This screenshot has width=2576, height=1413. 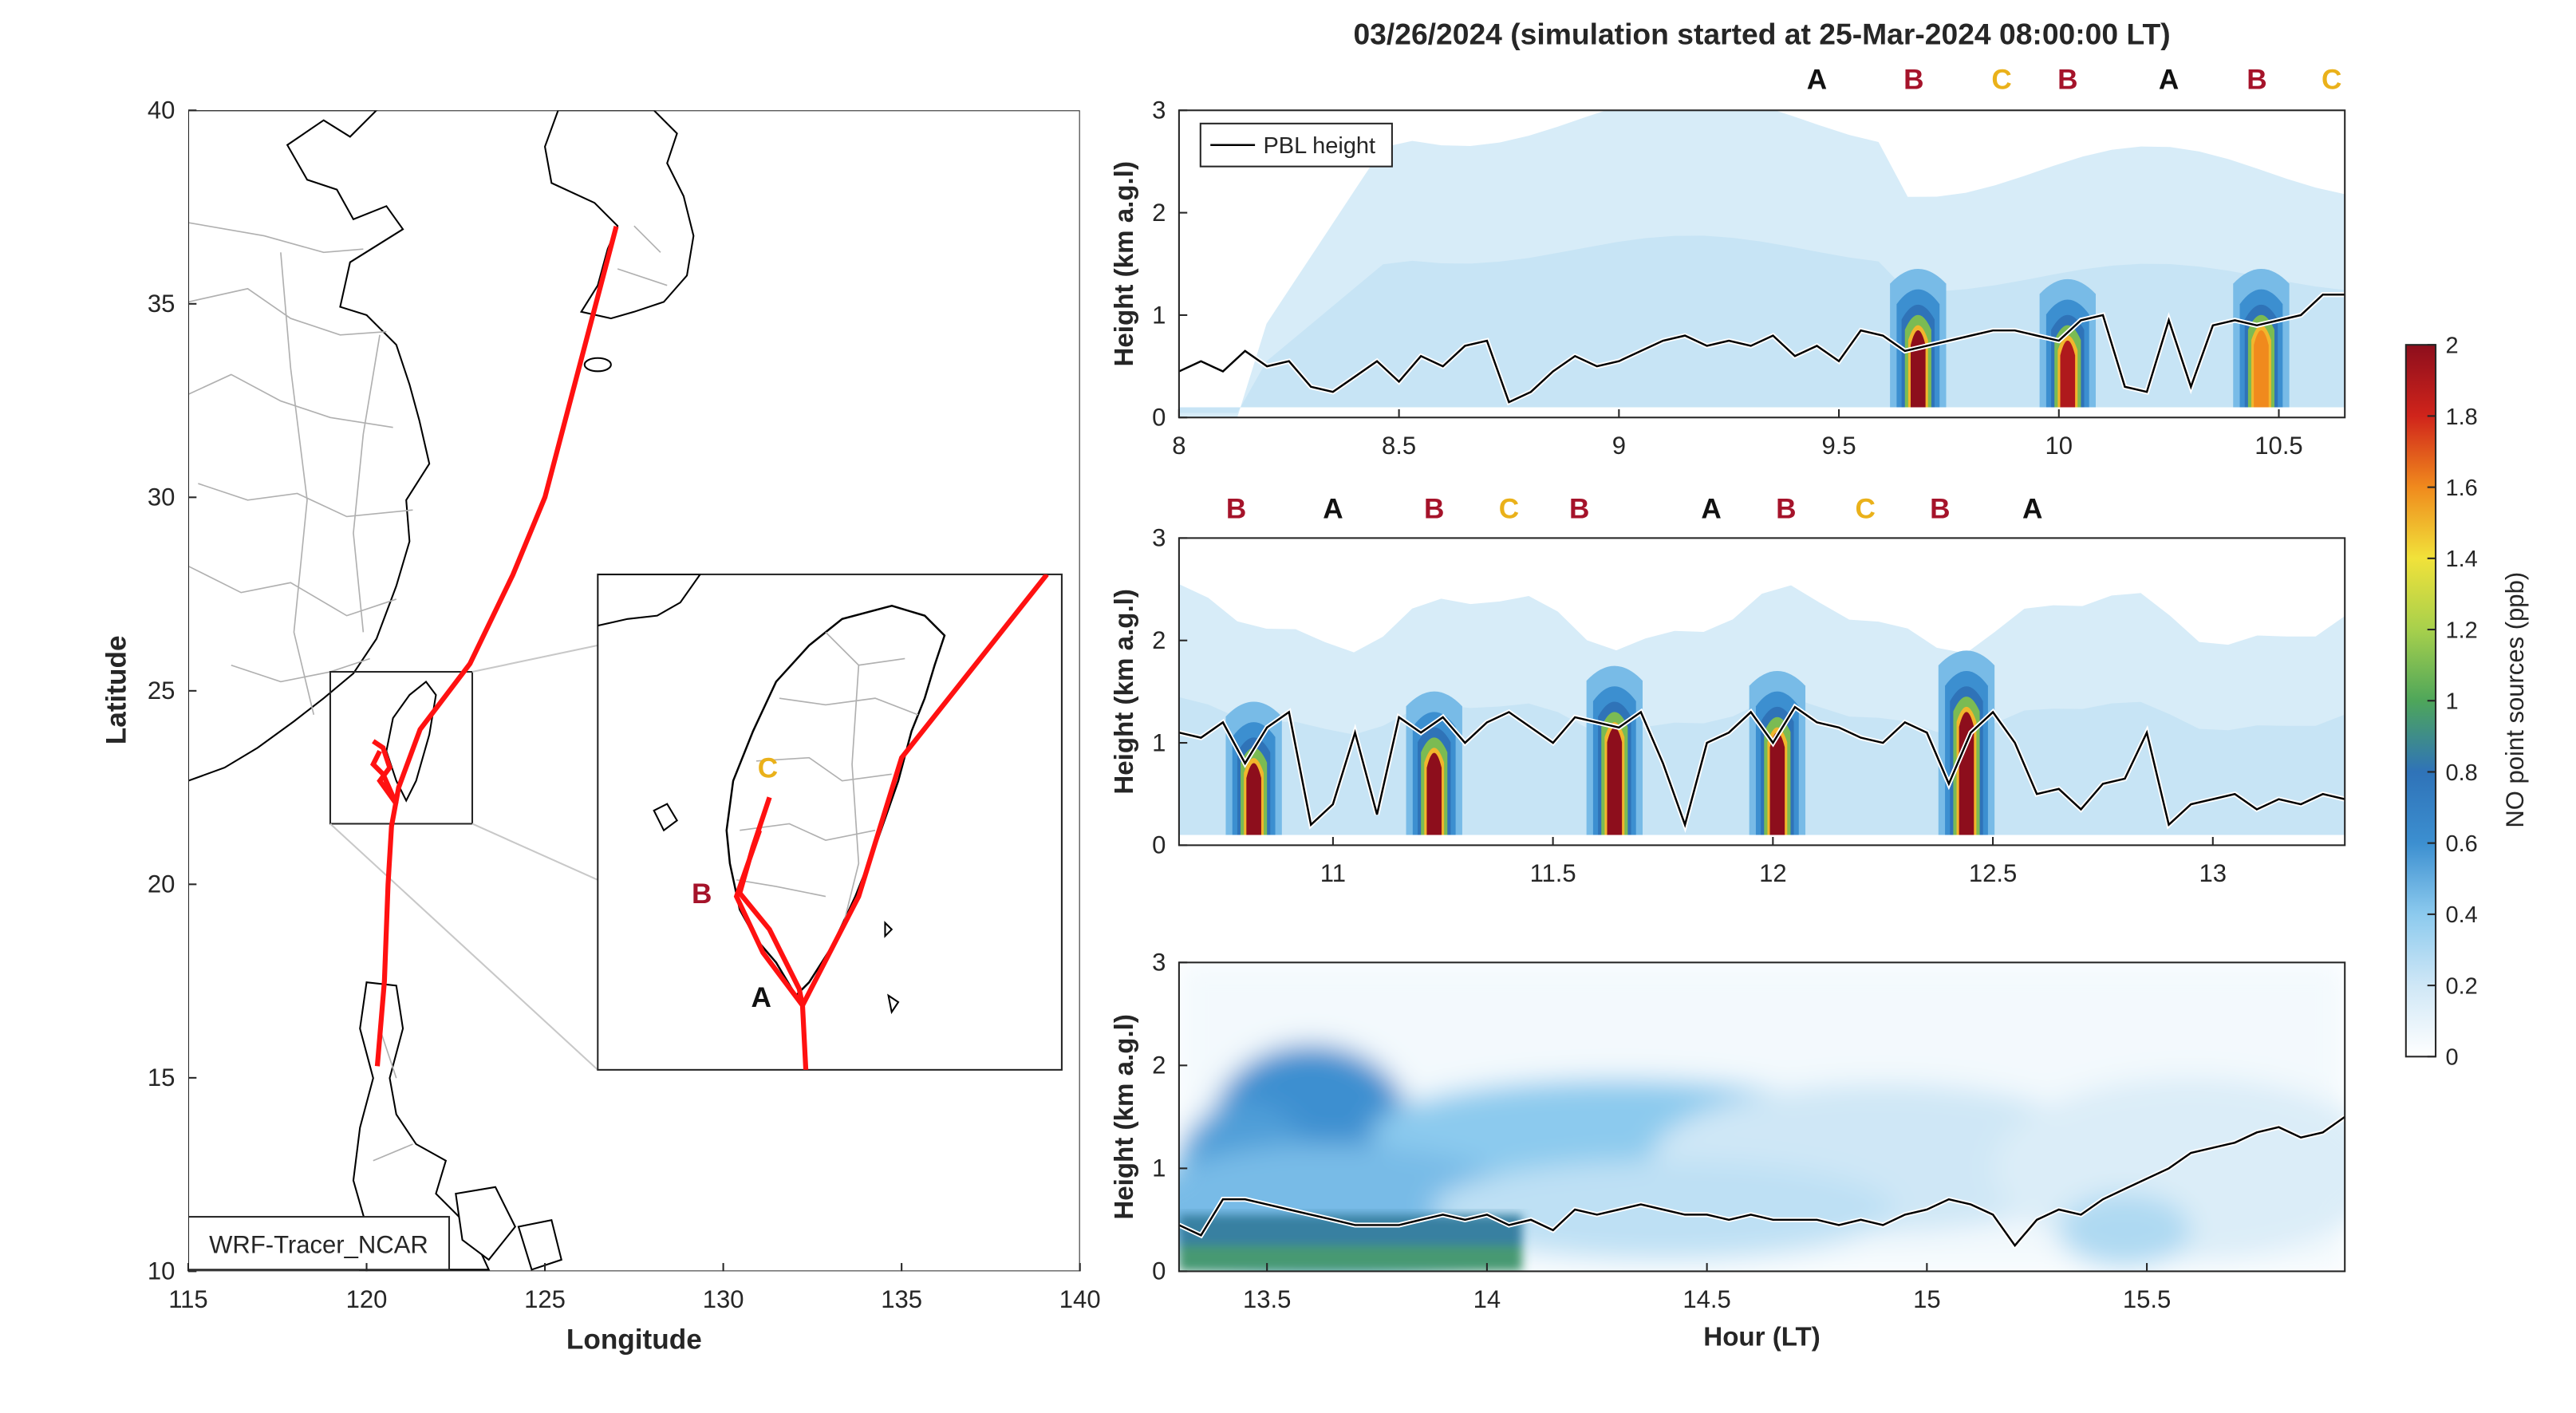 I want to click on map-ytick-label: 25, so click(x=162, y=691).